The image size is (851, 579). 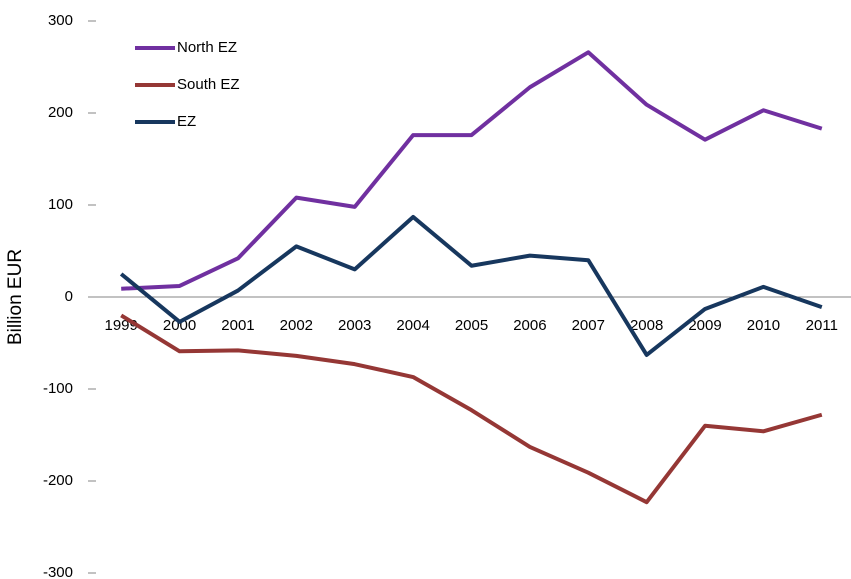 What do you see at coordinates (15, 297) in the screenshot?
I see `y-axis-label: Billion EUR` at bounding box center [15, 297].